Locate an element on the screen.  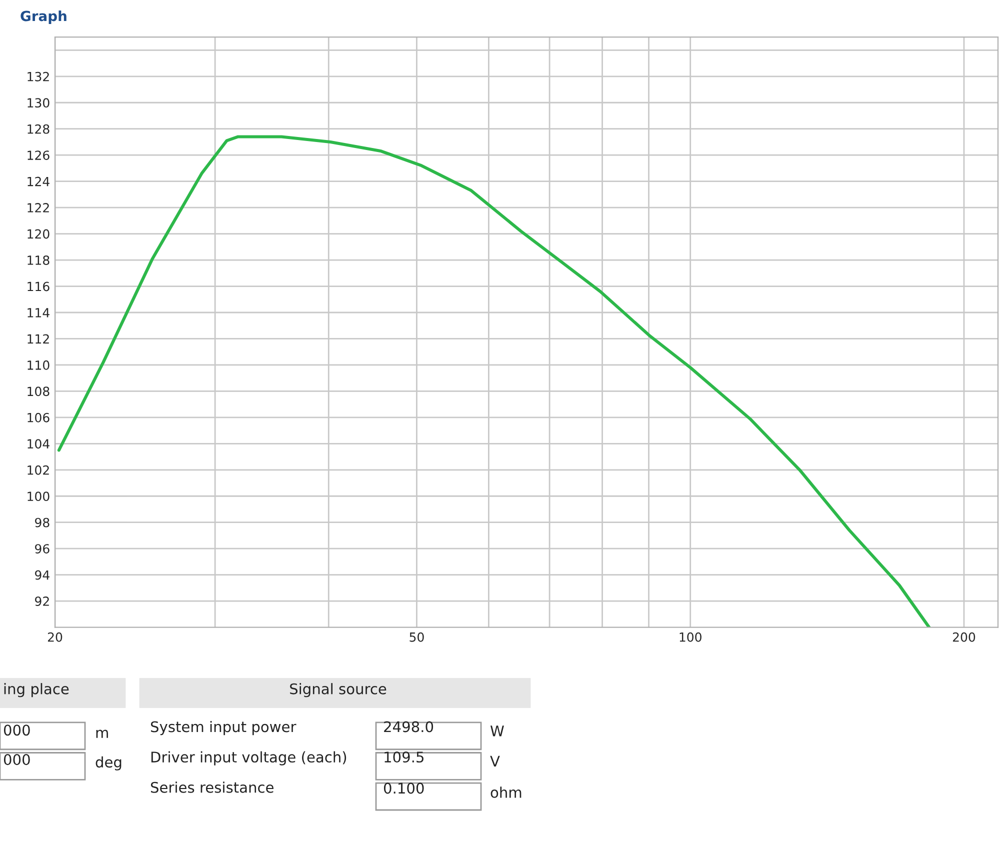
y-tick-label: 106 is located at coordinates (39, 417).